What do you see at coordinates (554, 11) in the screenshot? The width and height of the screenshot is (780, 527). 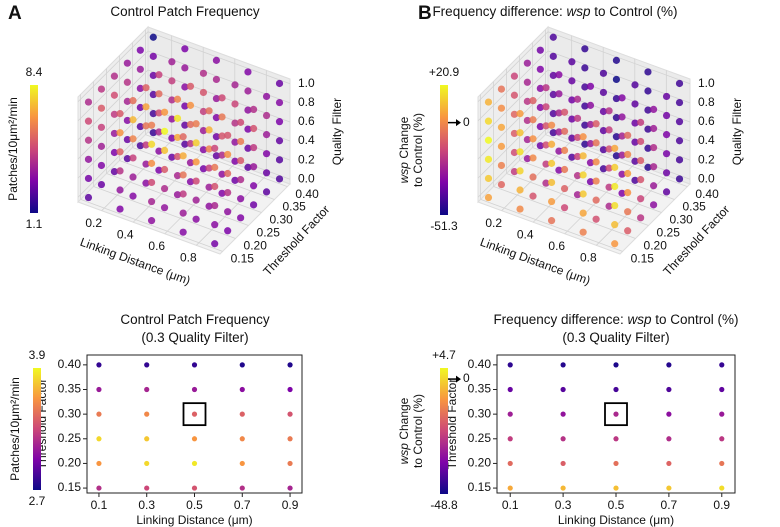 I see `chart-title: Frequency difference: wsp to Control (%)` at bounding box center [554, 11].